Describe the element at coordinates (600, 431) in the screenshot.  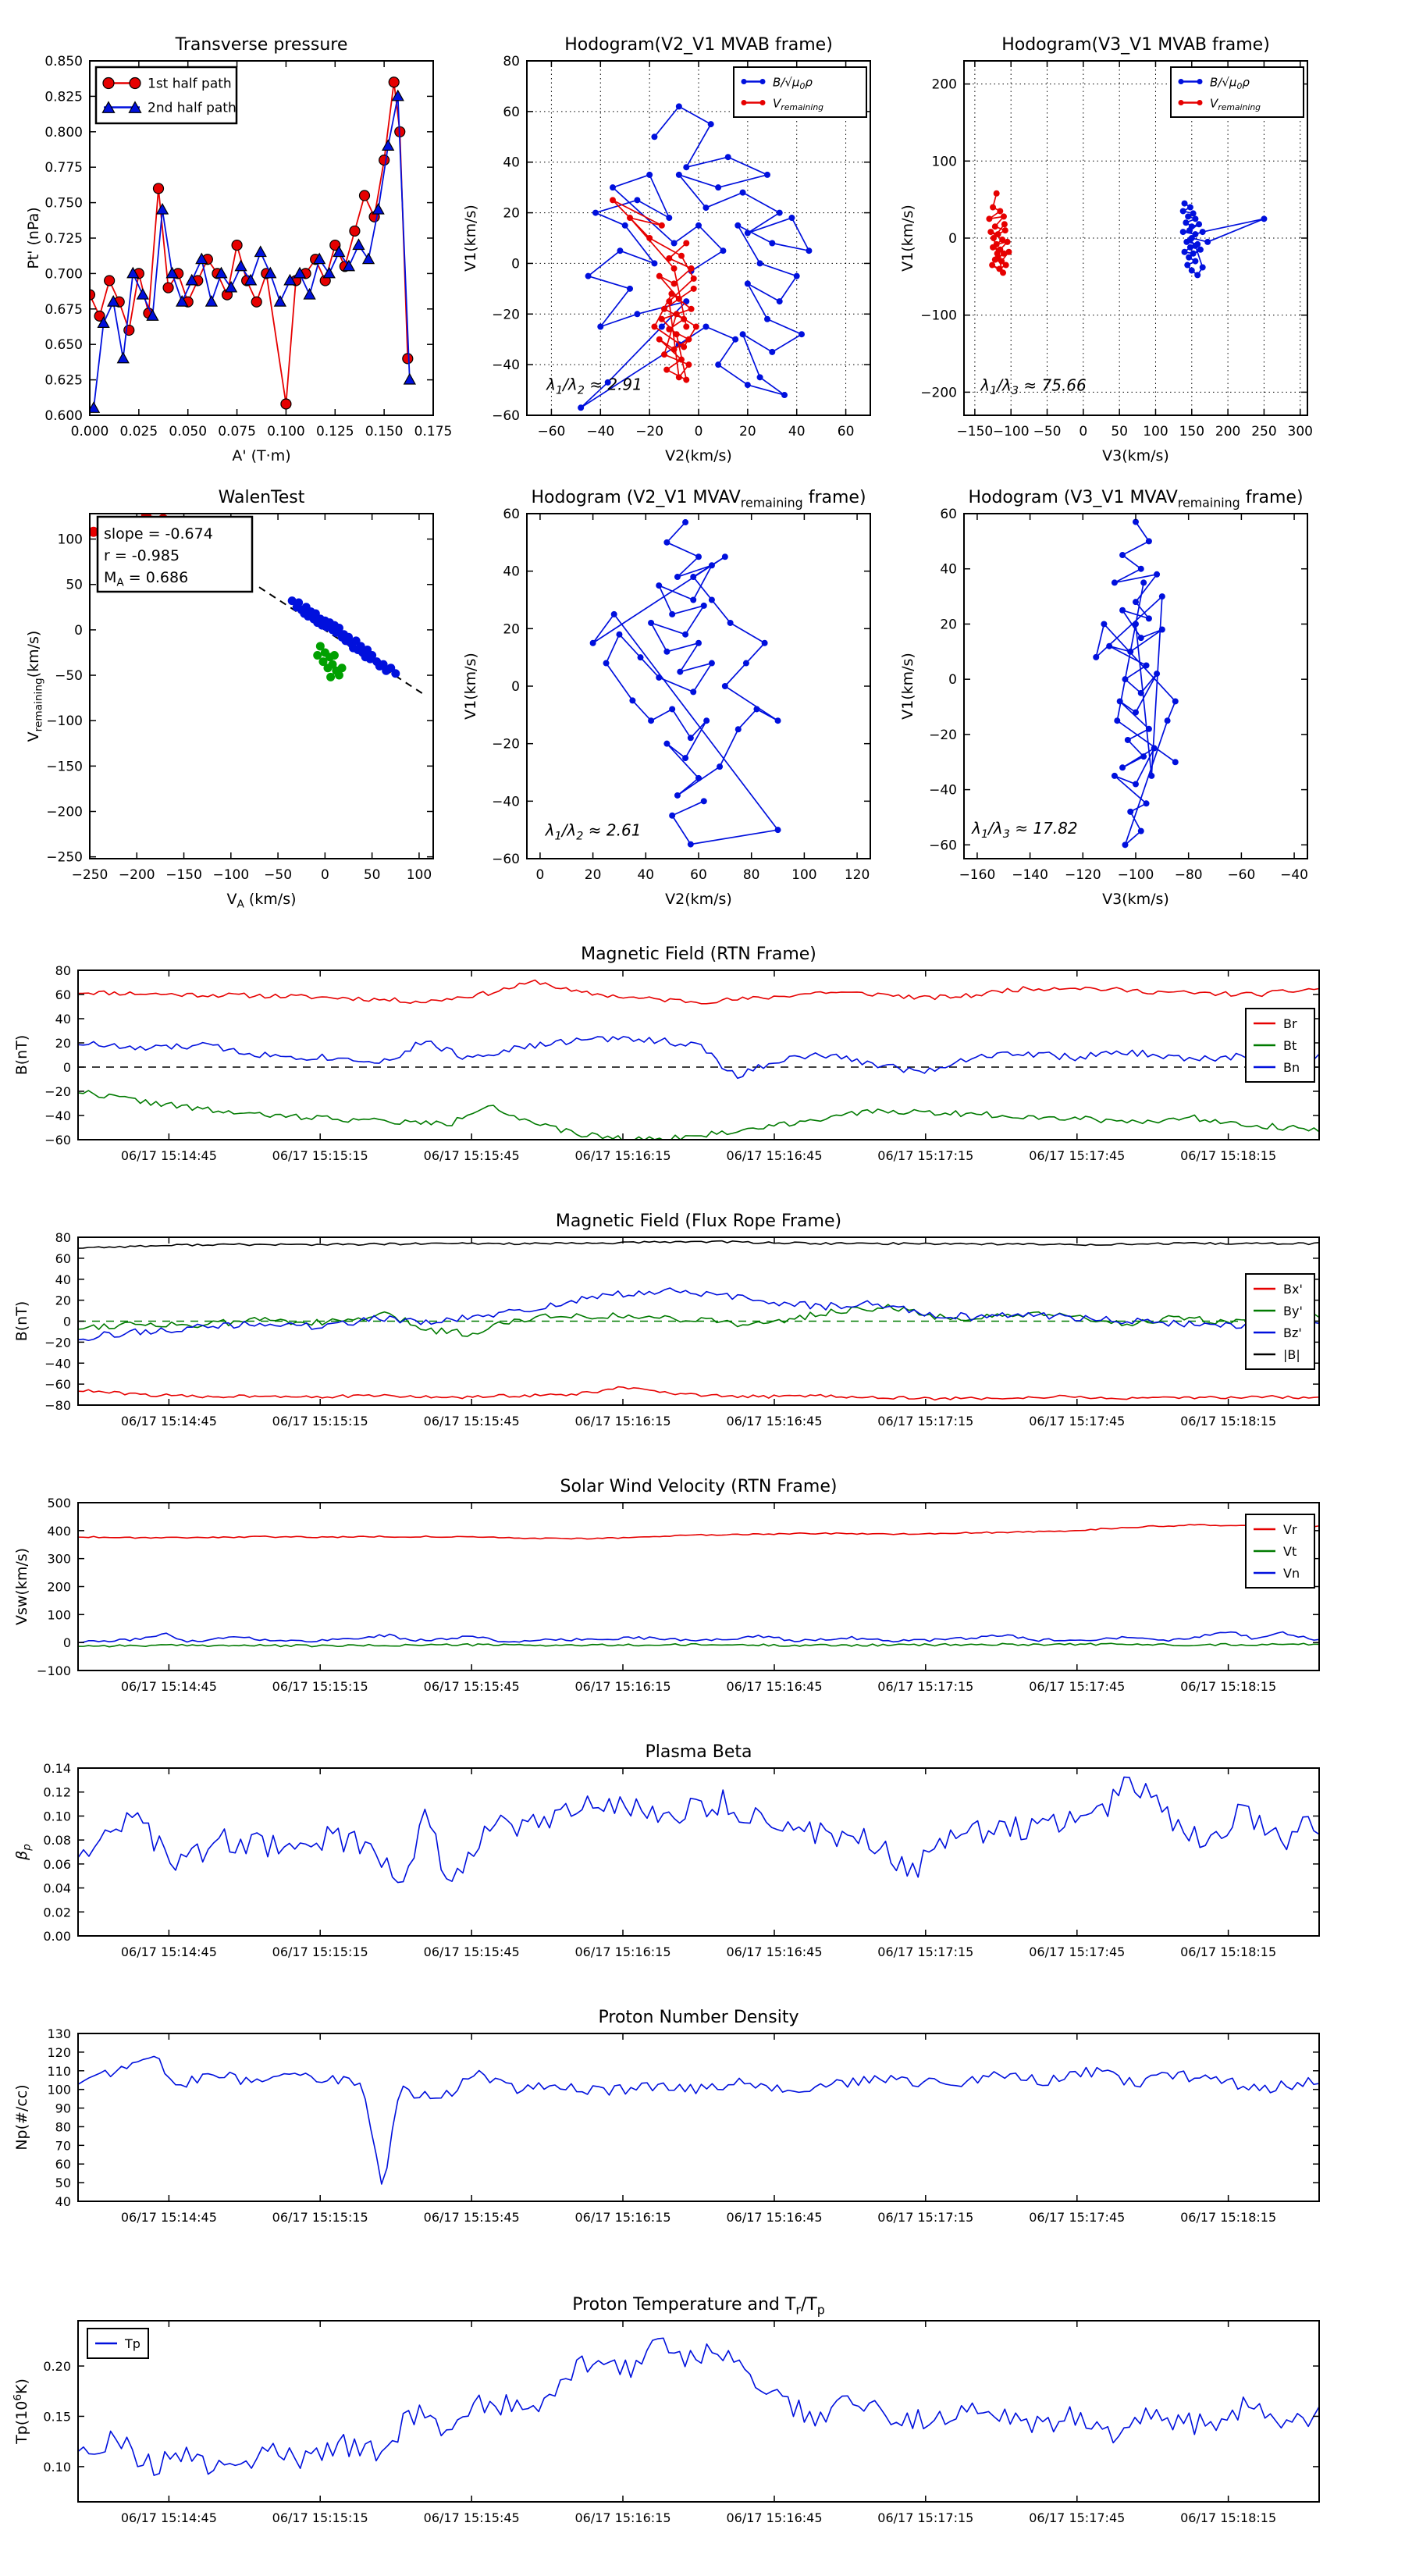
I see `x-tick-label: −40` at that location.